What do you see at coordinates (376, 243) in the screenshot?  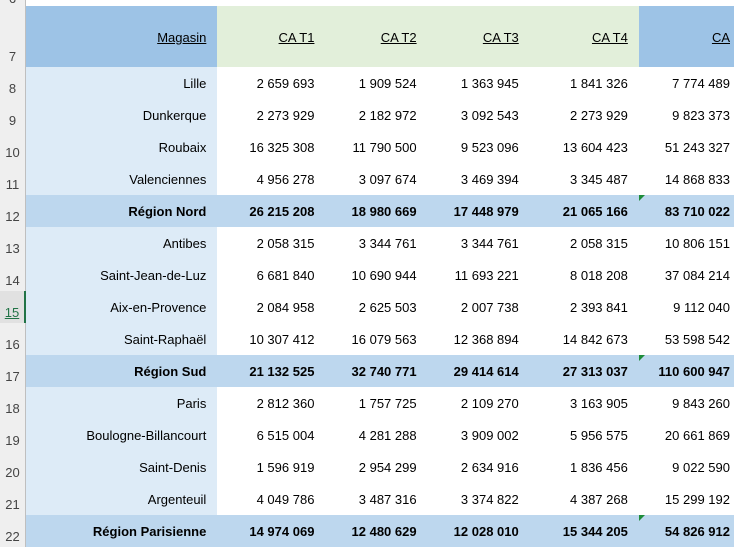 I see `value-cell-t2: 3 344 761` at bounding box center [376, 243].